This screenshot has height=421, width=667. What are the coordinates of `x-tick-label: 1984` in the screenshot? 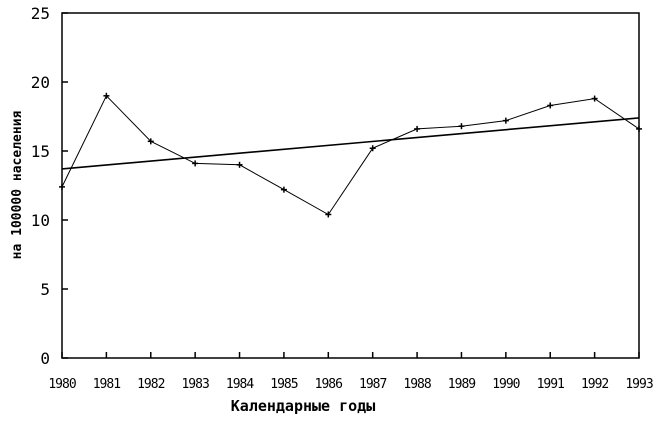 It's located at (240, 384).